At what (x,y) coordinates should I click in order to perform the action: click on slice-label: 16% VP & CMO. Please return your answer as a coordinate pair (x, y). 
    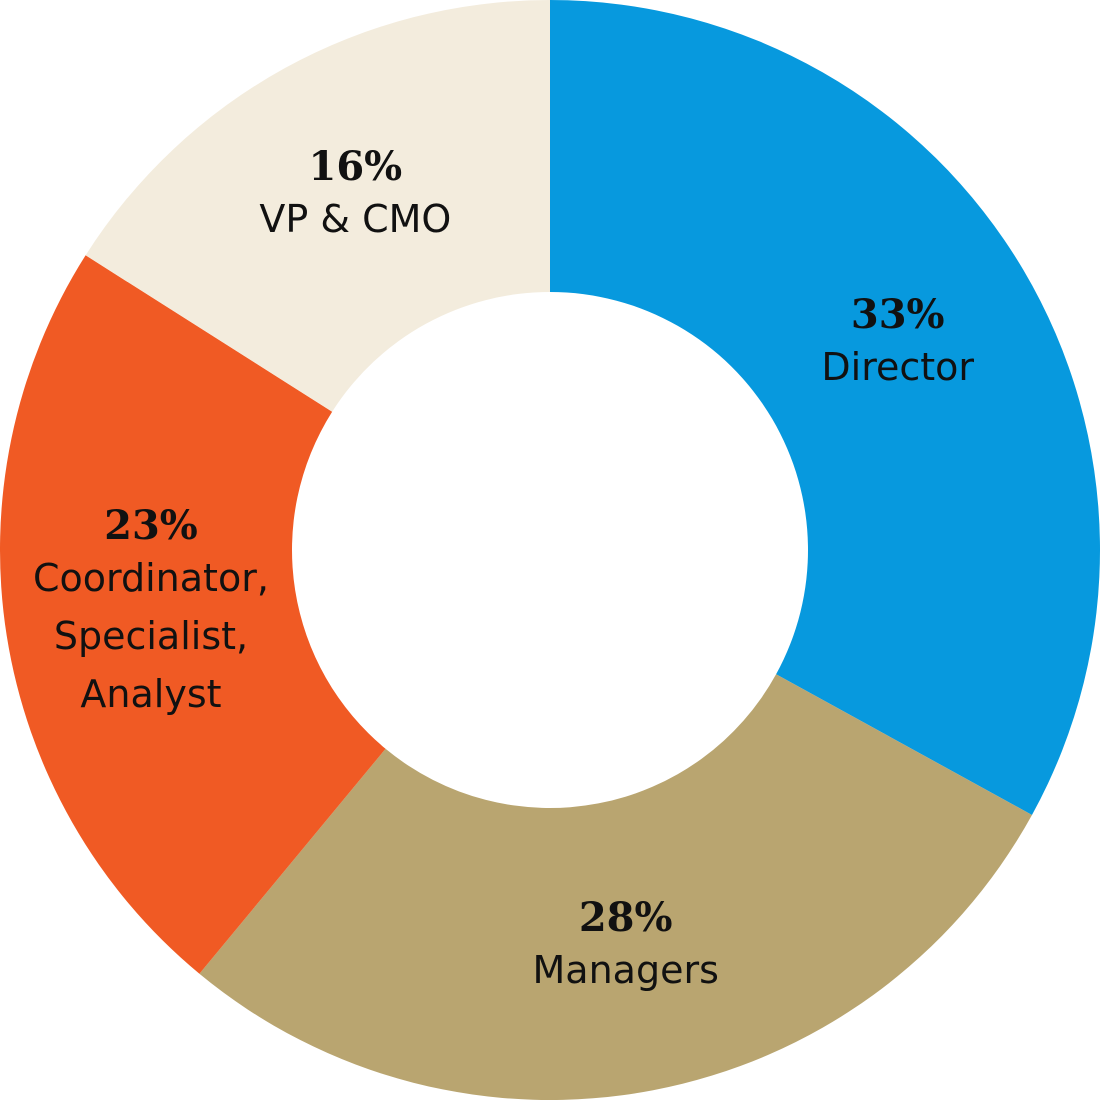
    Looking at the image, I should click on (355, 195).